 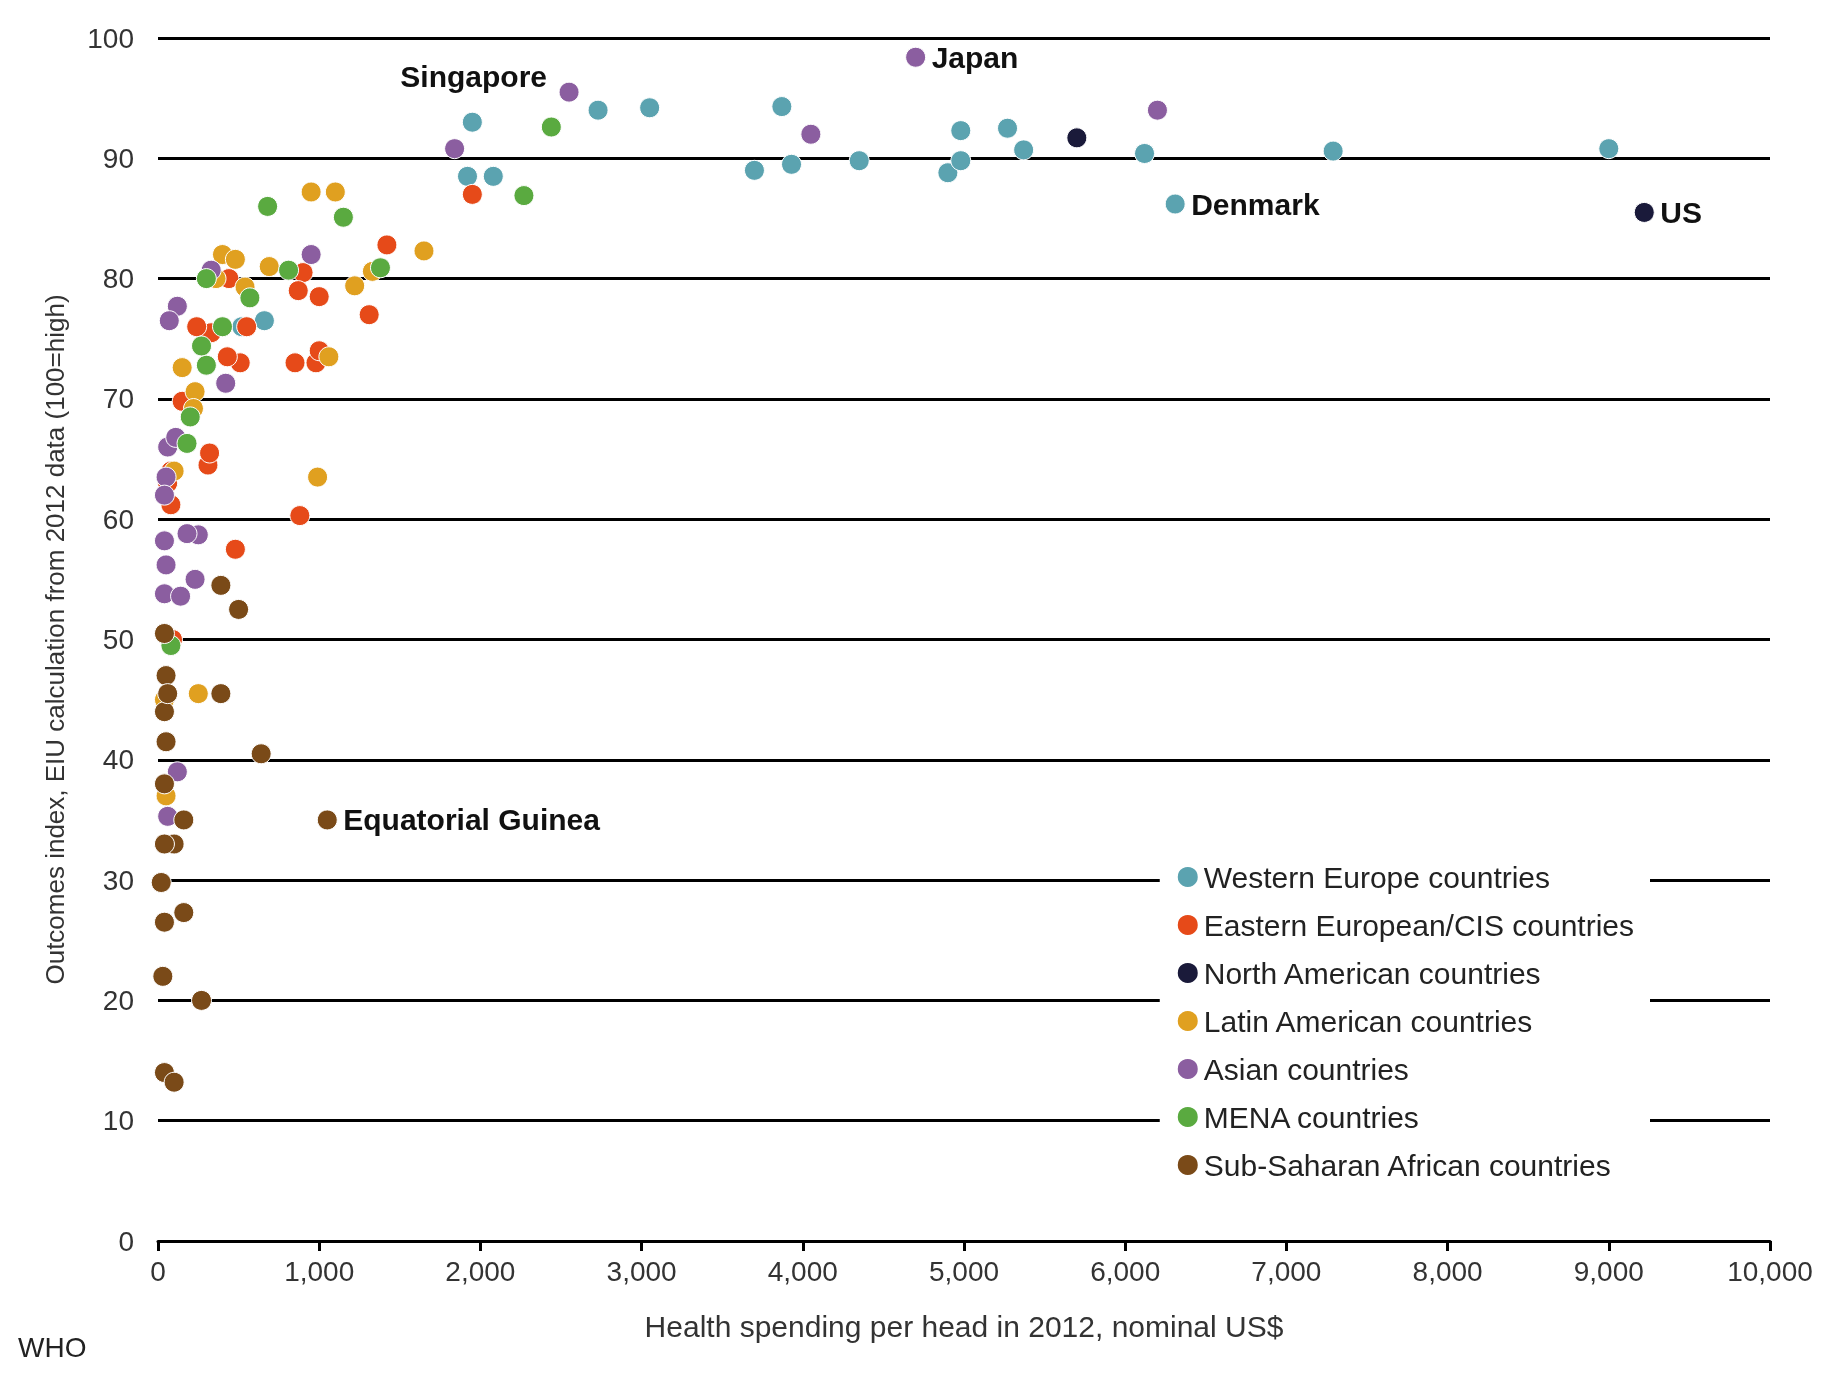 I want to click on annotation: US, so click(x=1681, y=212).